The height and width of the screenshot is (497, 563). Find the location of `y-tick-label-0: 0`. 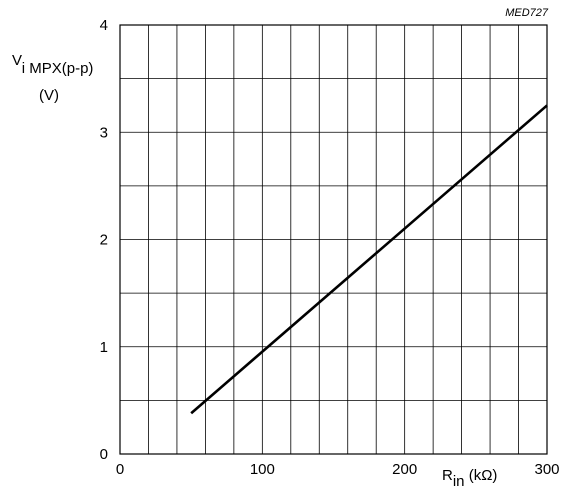

y-tick-label-0: 0 is located at coordinates (104, 454).